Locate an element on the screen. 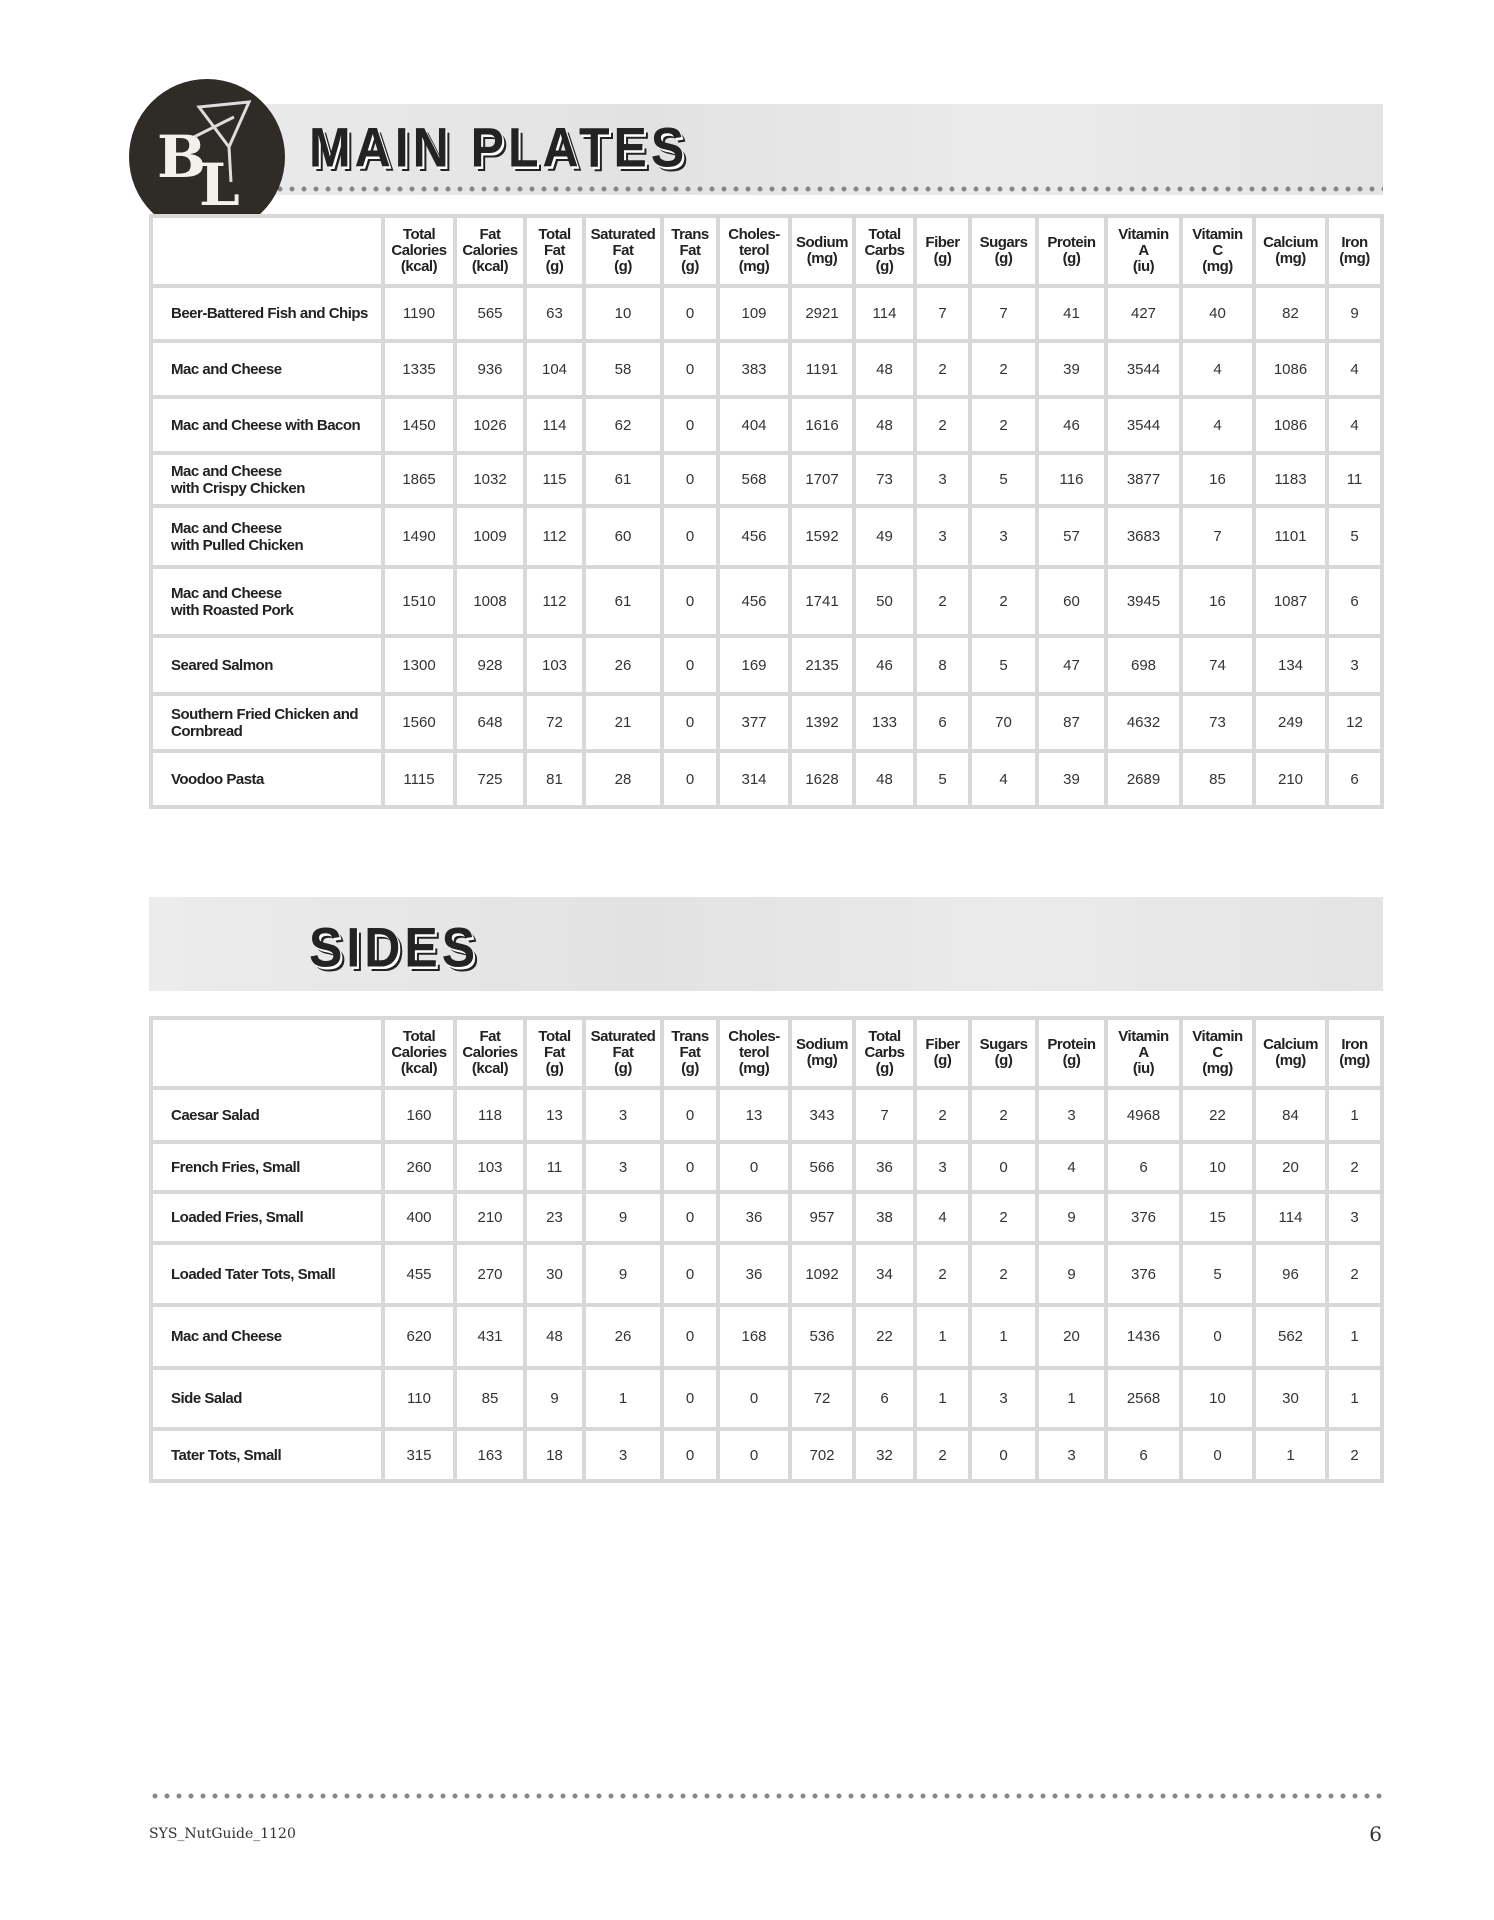 Image resolution: width=1494 pixels, height=1920 pixels. nutrient-value: 81 is located at coordinates (554, 779).